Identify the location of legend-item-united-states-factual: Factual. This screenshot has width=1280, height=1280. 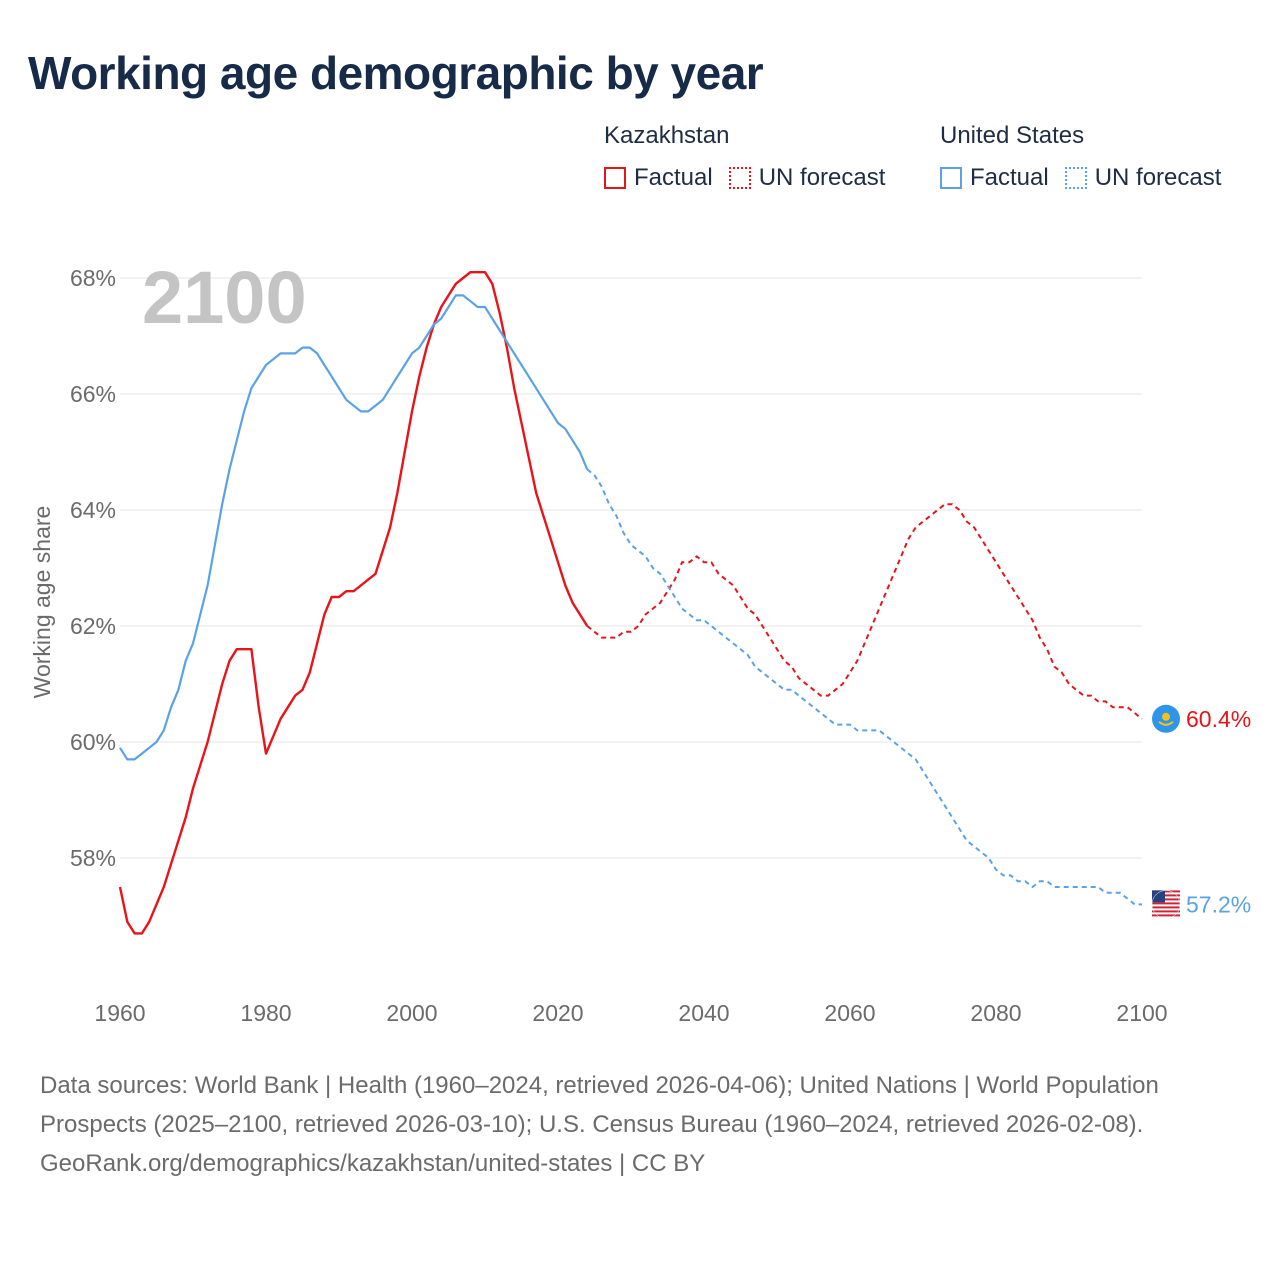
(994, 178).